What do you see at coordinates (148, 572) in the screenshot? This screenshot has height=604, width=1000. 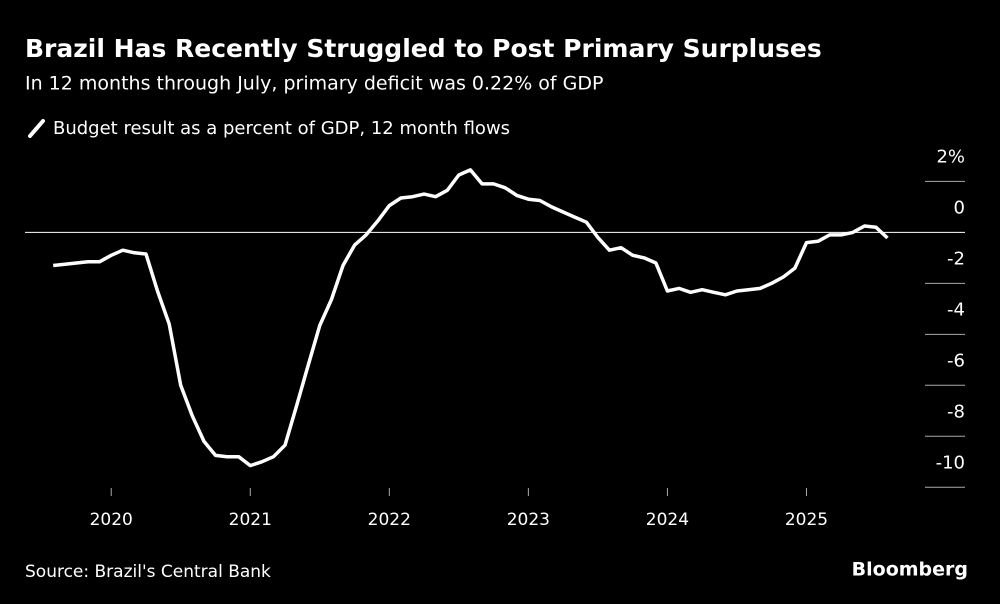 I see `source: Source: Brazil's Central Bank` at bounding box center [148, 572].